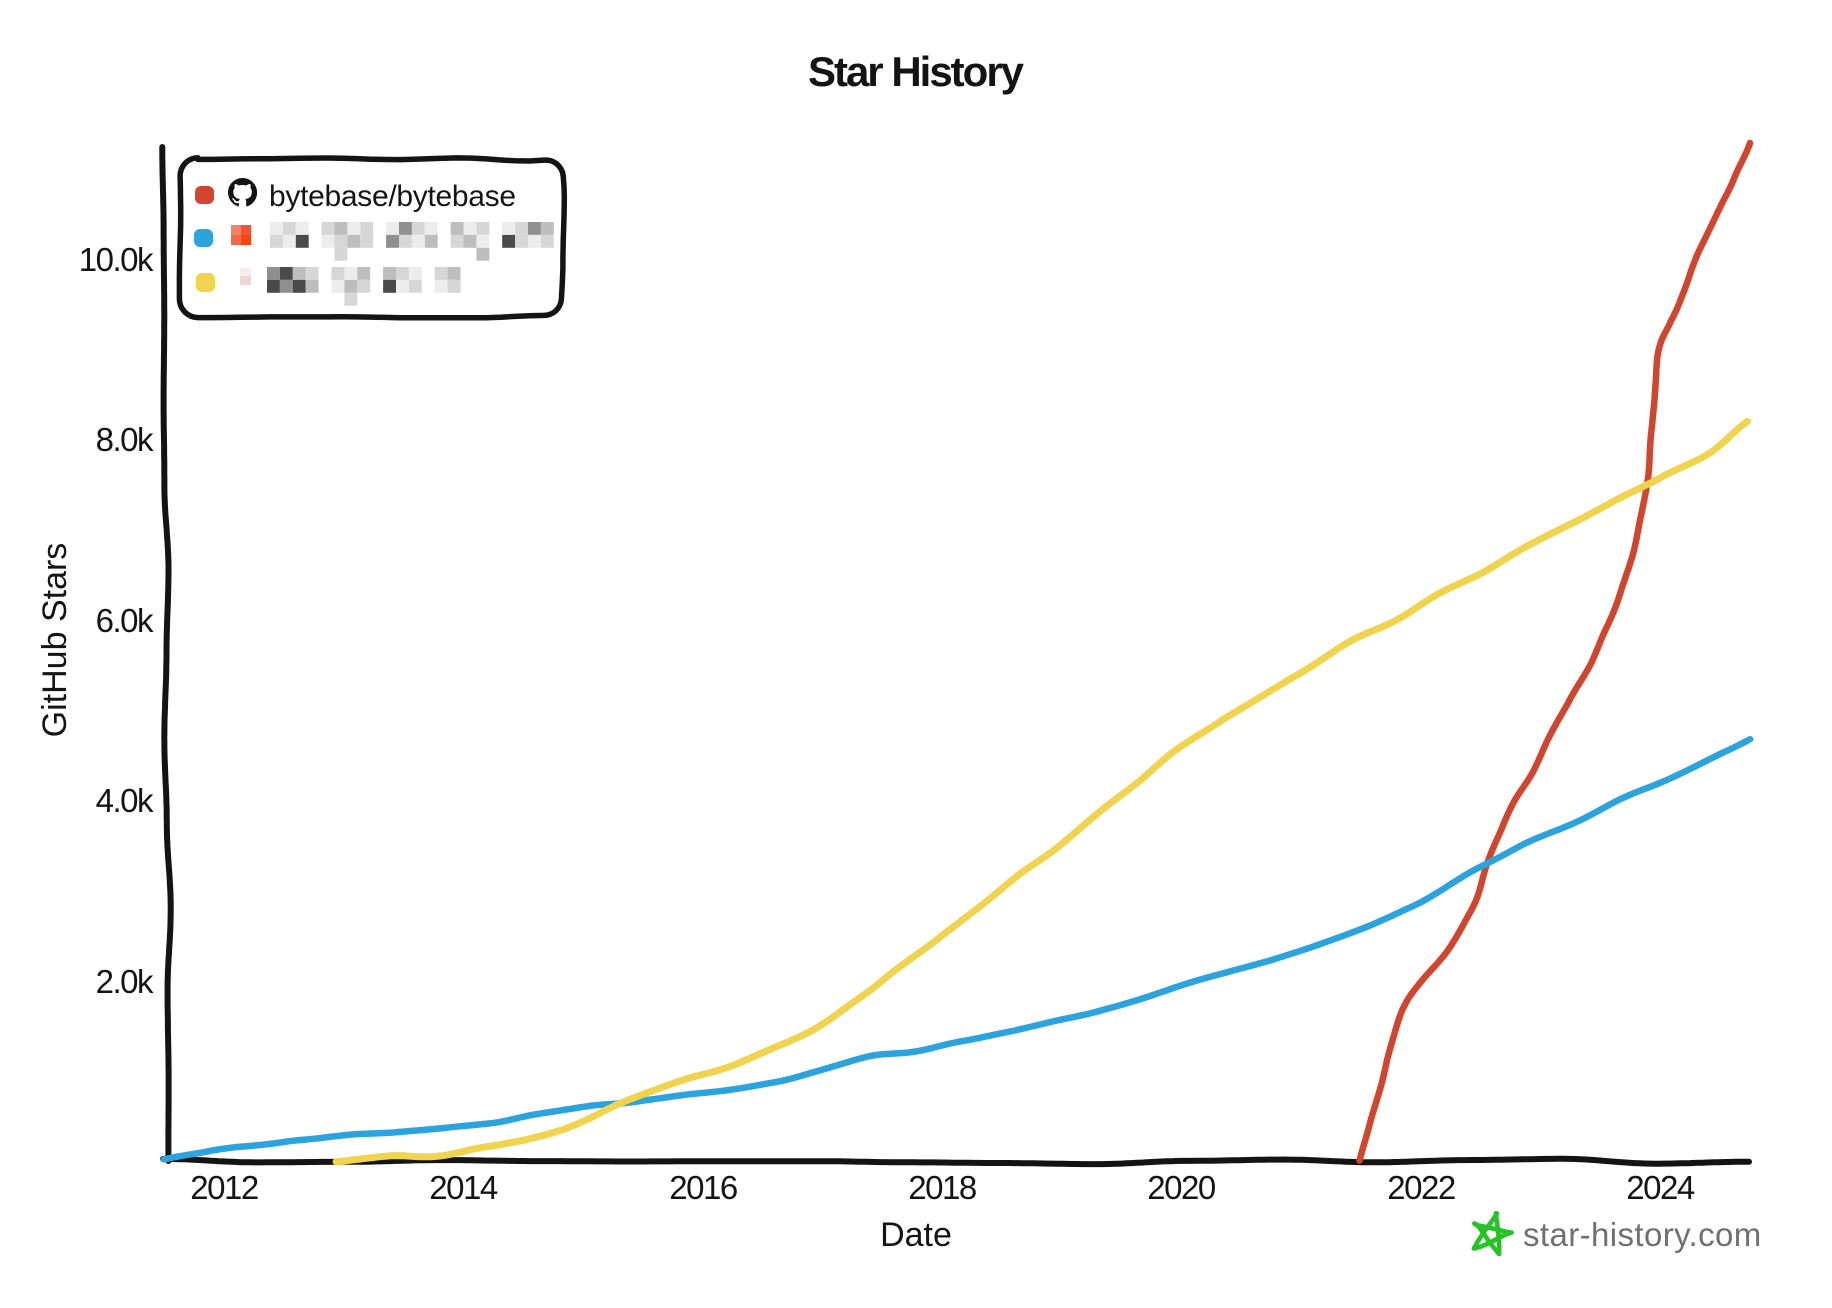 The image size is (1832, 1308). I want to click on svg-text: bytebase/bytebase, so click(392, 196).